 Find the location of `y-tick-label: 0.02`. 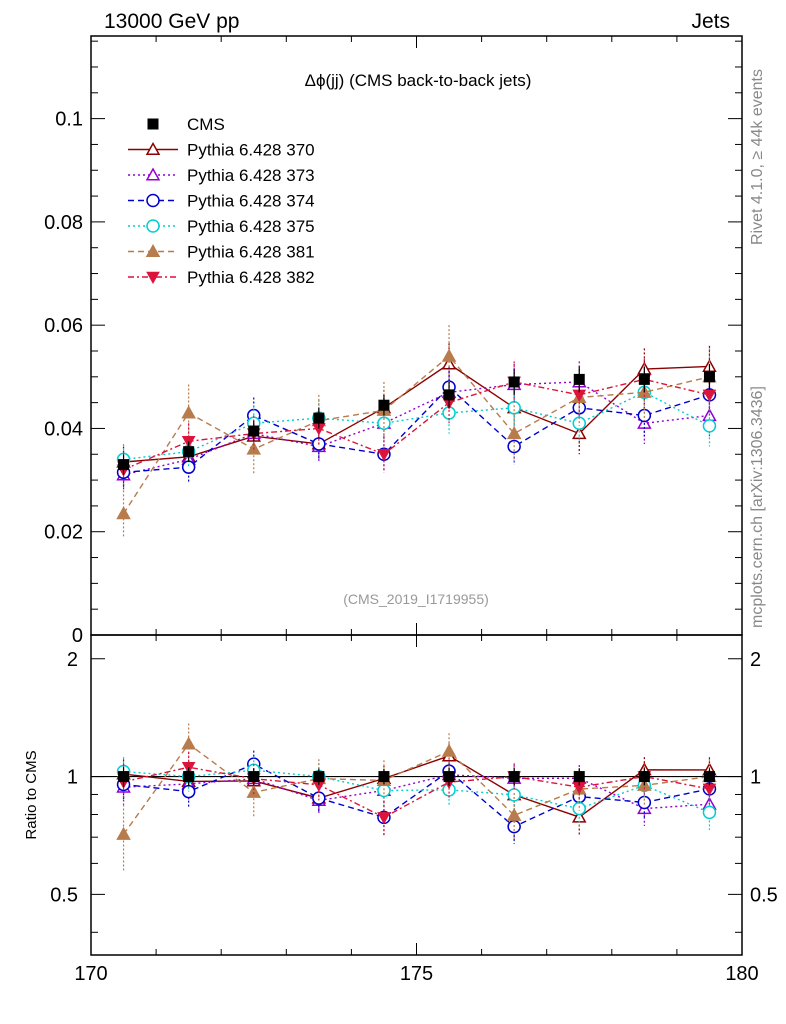

y-tick-label: 0.02 is located at coordinates (63, 533).